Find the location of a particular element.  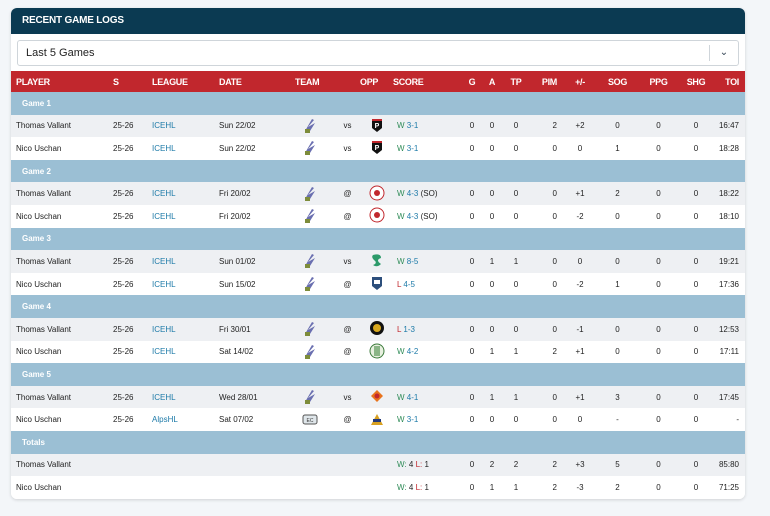

column-header-date: DATE is located at coordinates (257, 81).